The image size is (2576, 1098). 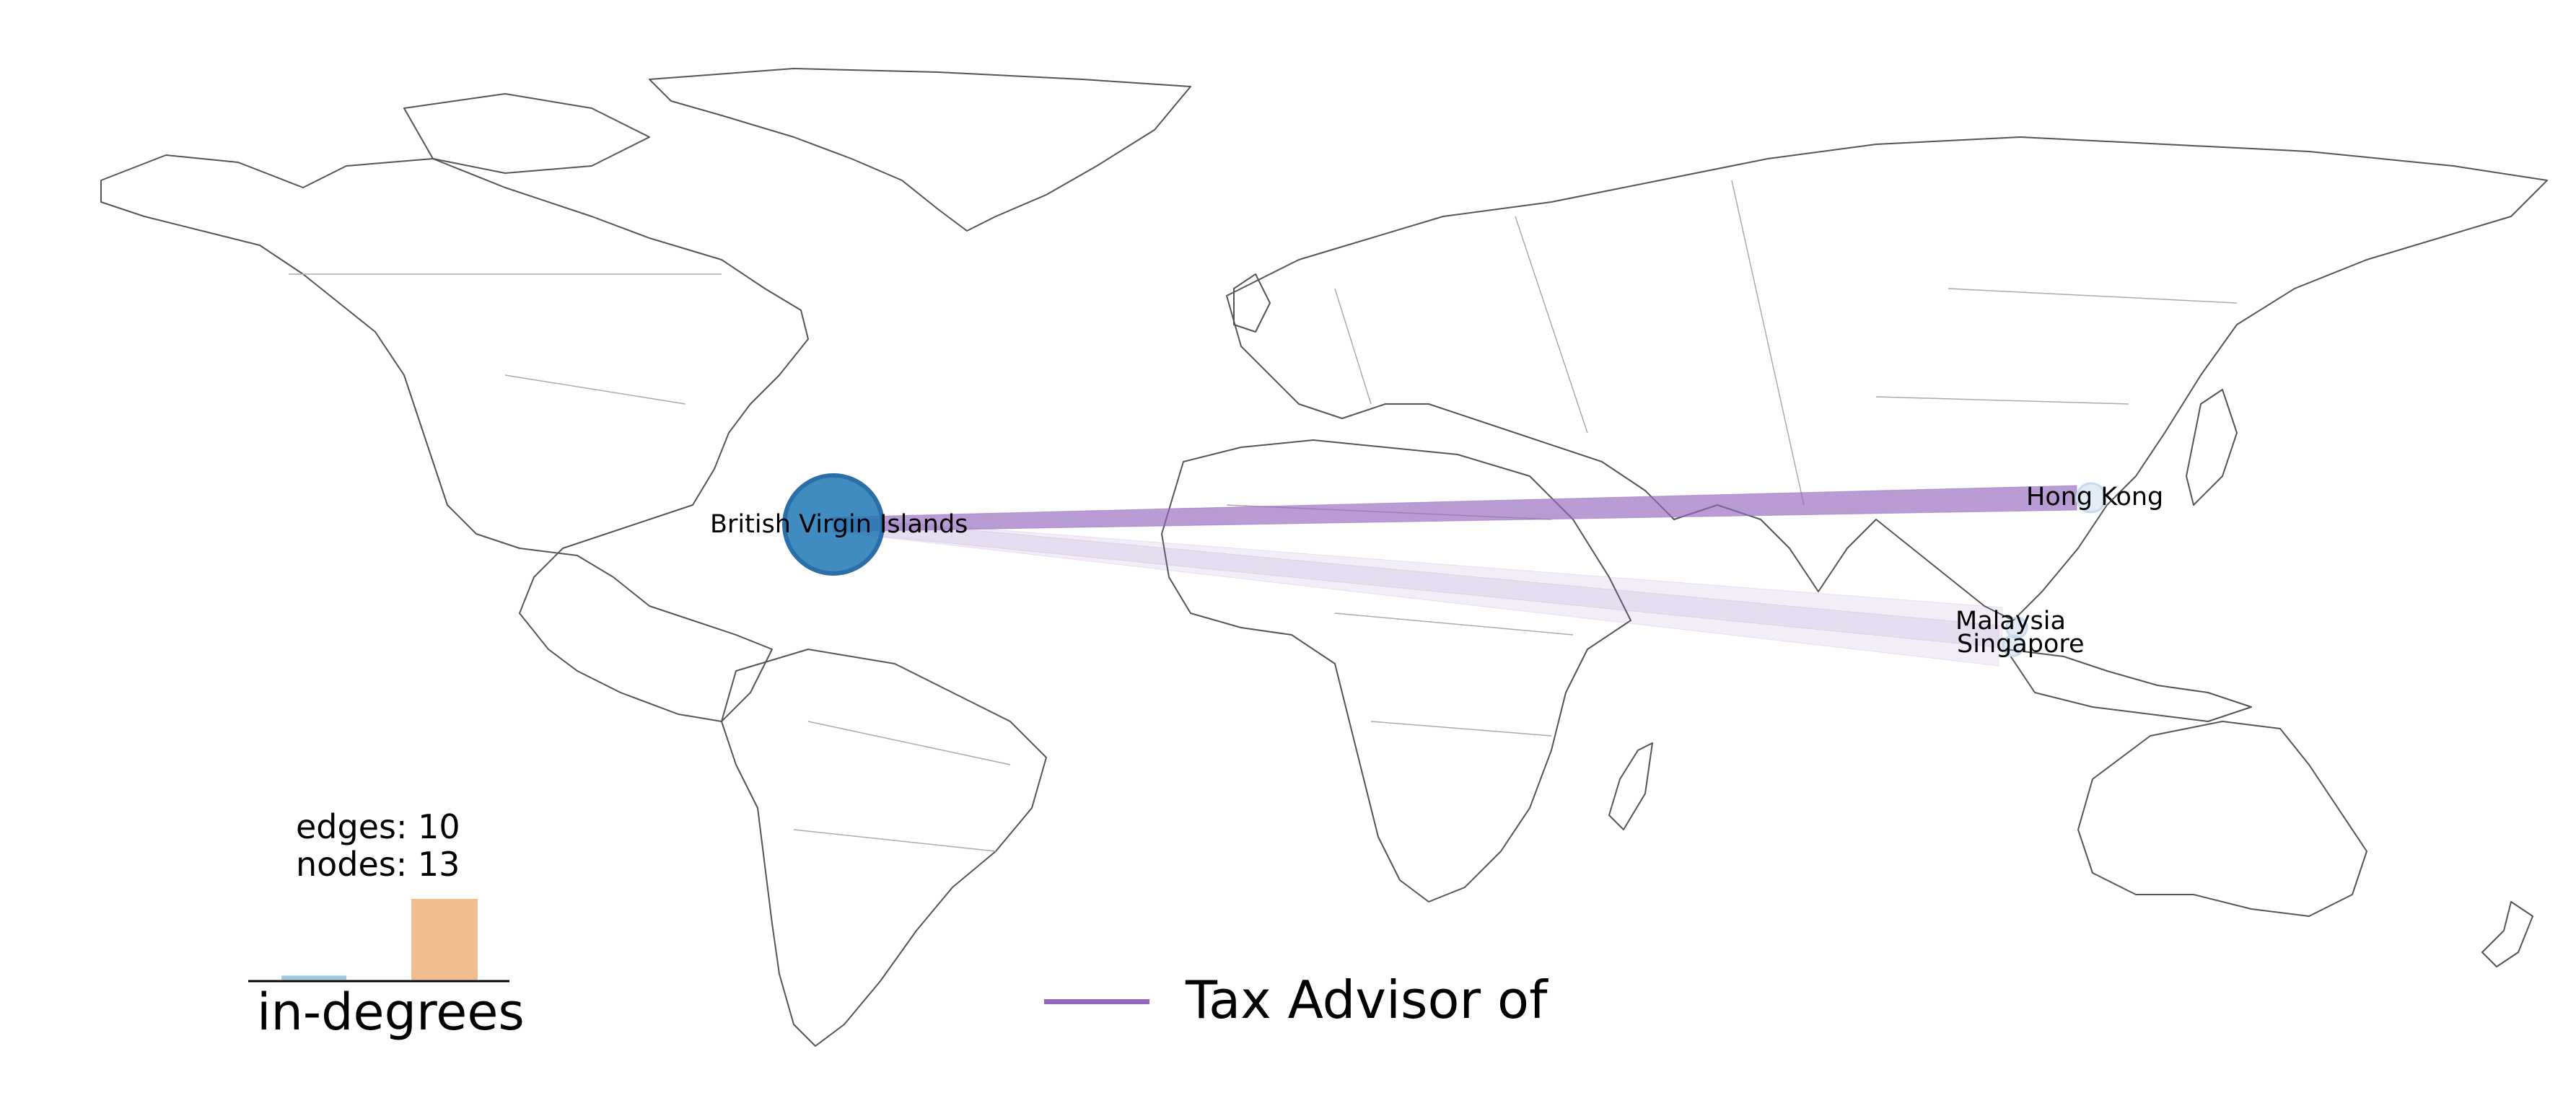 What do you see at coordinates (920, 150) in the screenshot?
I see `landmass-greenland` at bounding box center [920, 150].